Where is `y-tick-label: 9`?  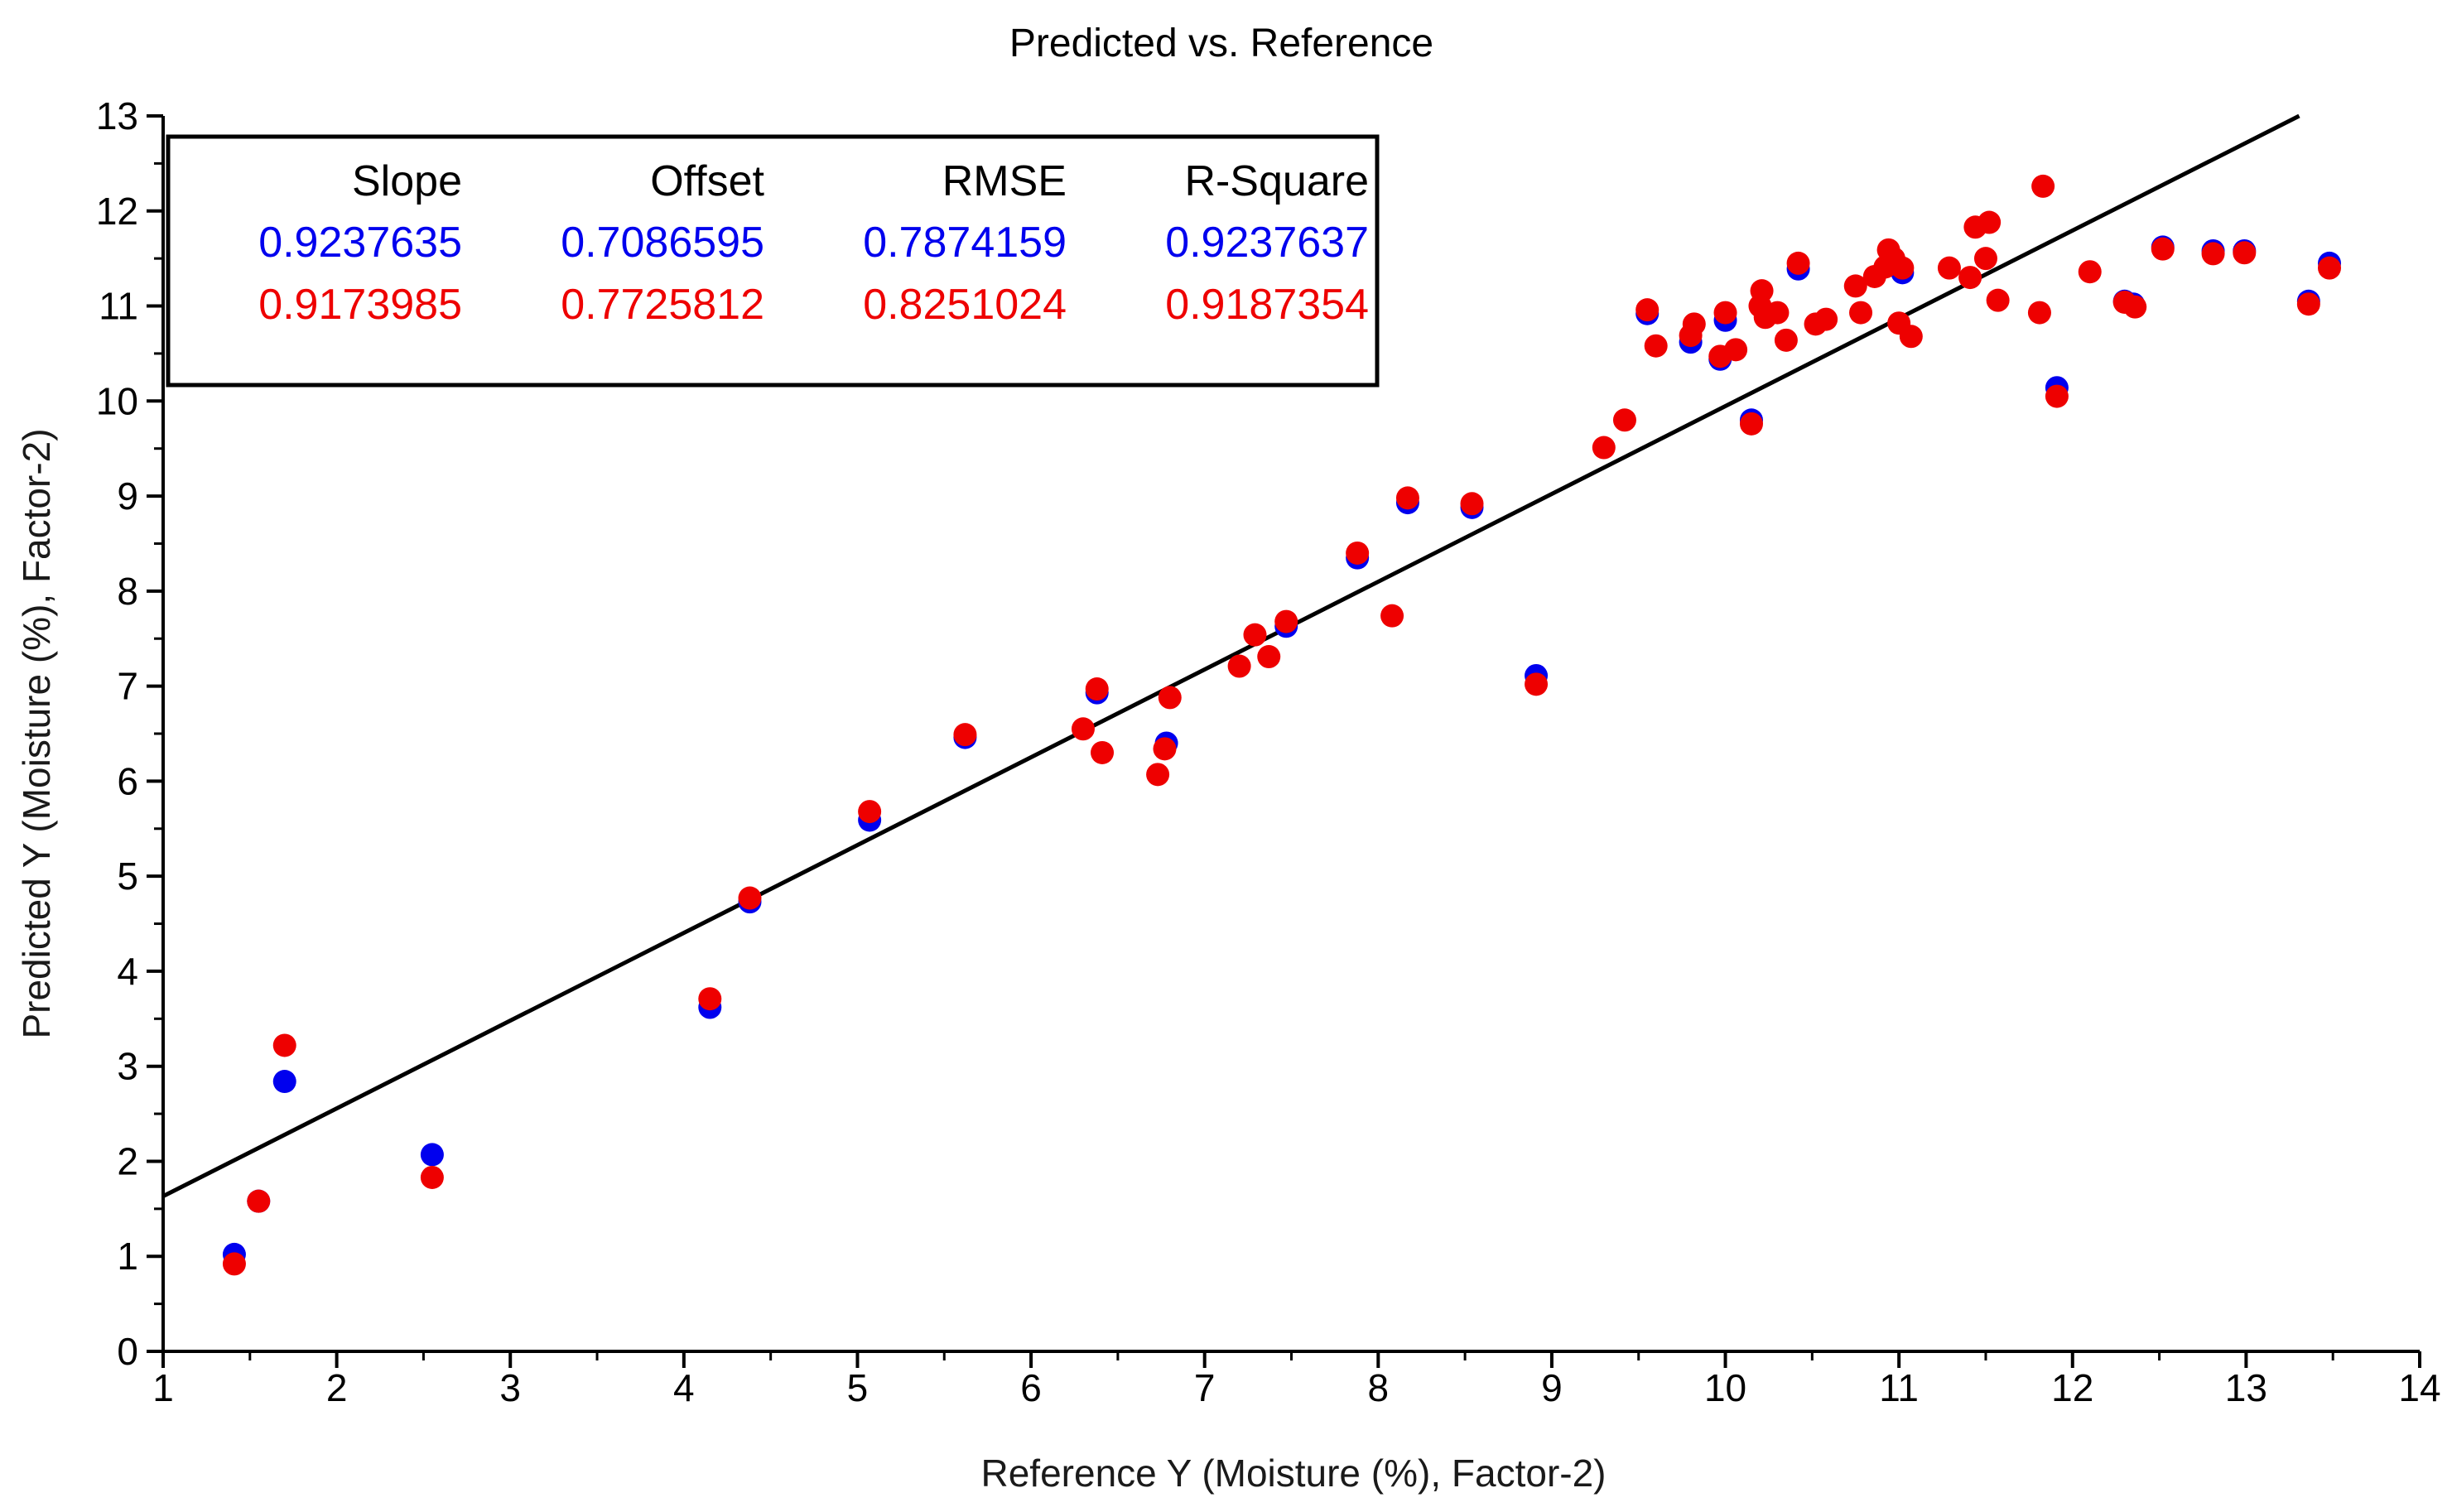 y-tick-label: 9 is located at coordinates (128, 496).